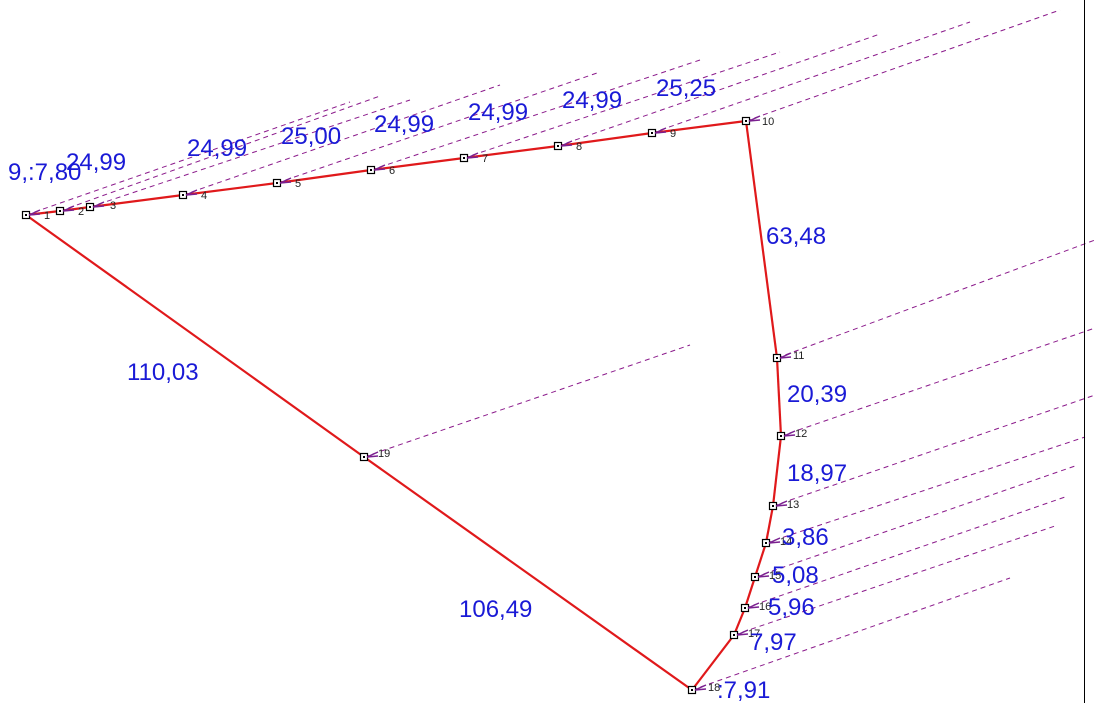  What do you see at coordinates (791, 607) in the screenshot?
I see `dimension-label: 5,96` at bounding box center [791, 607].